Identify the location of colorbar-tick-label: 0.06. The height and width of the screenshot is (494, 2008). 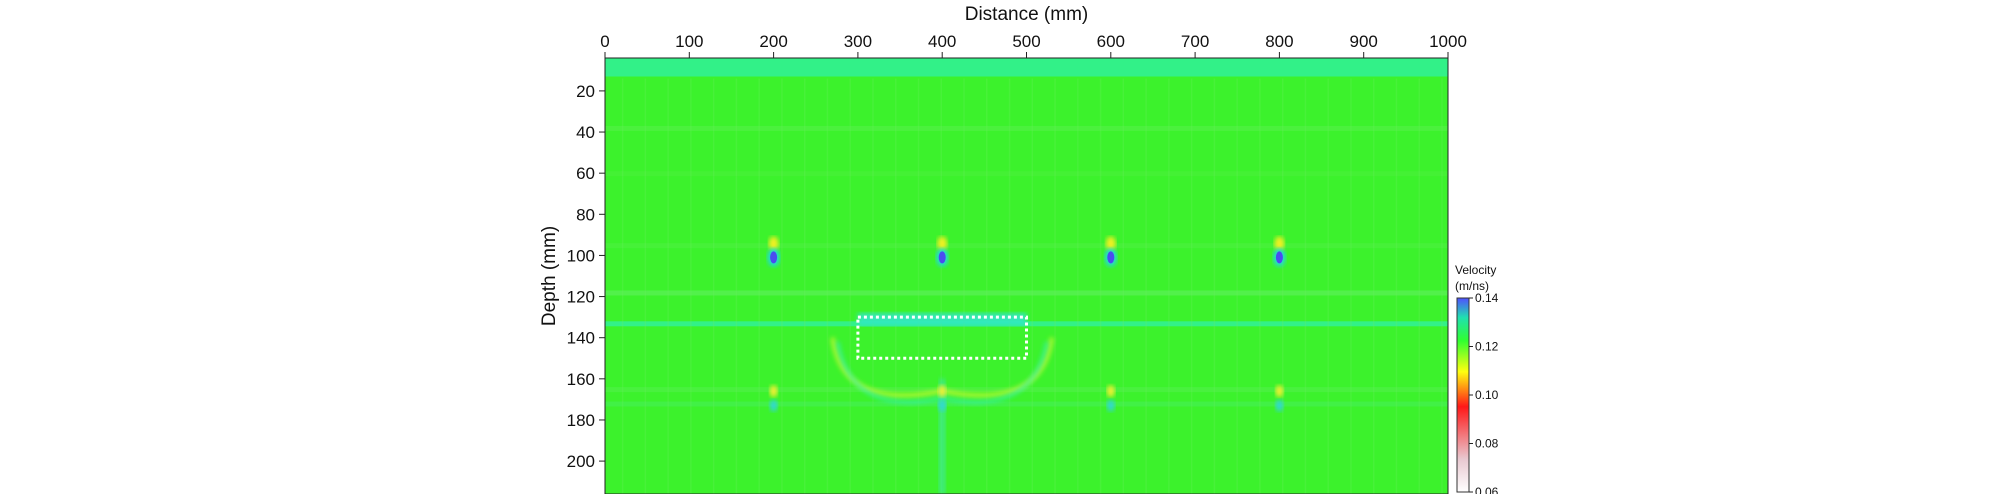
(1487, 489).